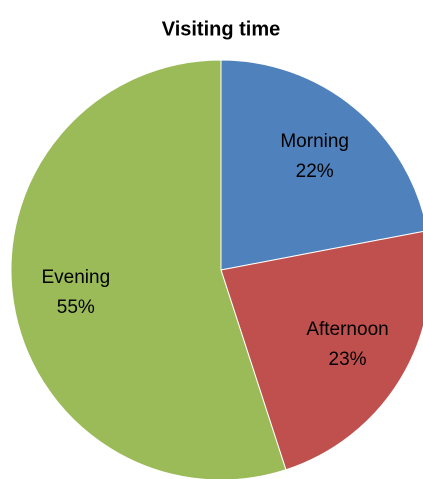 The width and height of the screenshot is (423, 479). I want to click on slice-value-label: 22%, so click(315, 171).